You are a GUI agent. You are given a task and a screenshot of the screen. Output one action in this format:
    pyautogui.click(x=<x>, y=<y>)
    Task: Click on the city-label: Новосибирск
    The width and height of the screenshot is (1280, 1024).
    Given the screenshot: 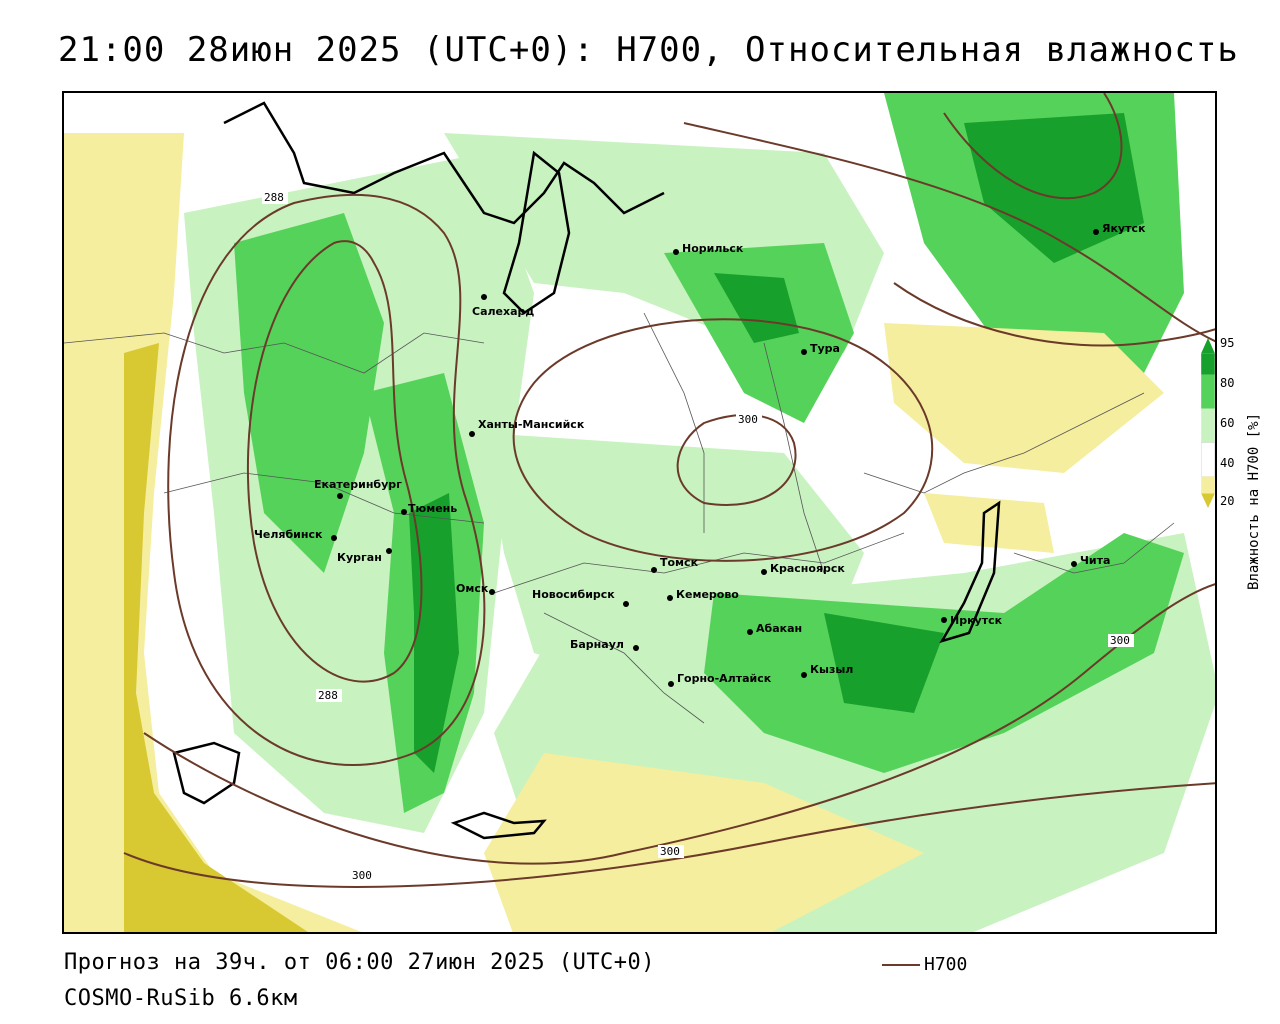 What is the action you would take?
    pyautogui.click(x=573, y=594)
    